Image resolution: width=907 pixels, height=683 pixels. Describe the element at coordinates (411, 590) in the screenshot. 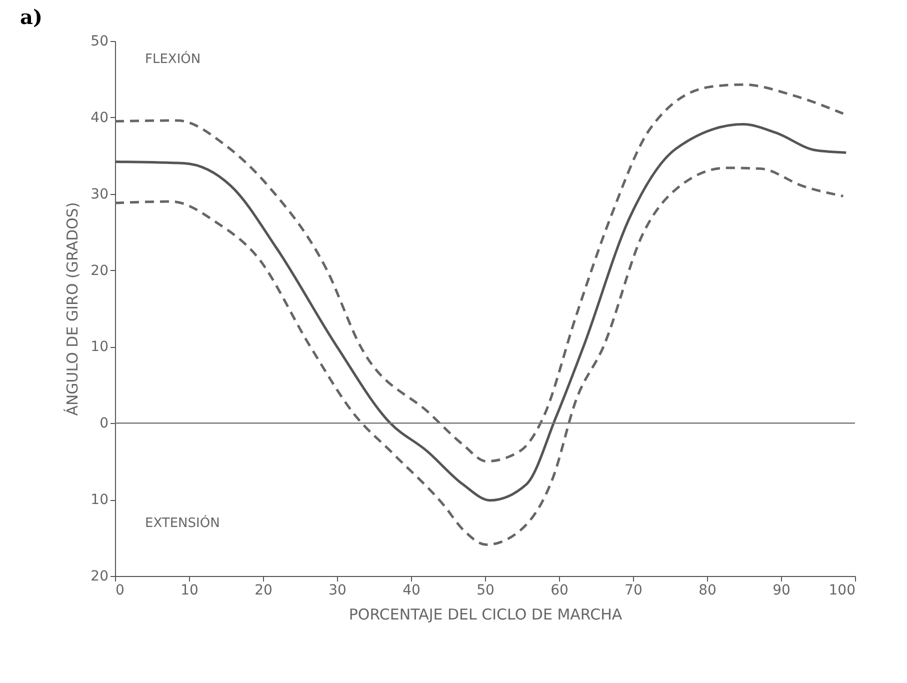

I see `x-tick-label: 40` at that location.